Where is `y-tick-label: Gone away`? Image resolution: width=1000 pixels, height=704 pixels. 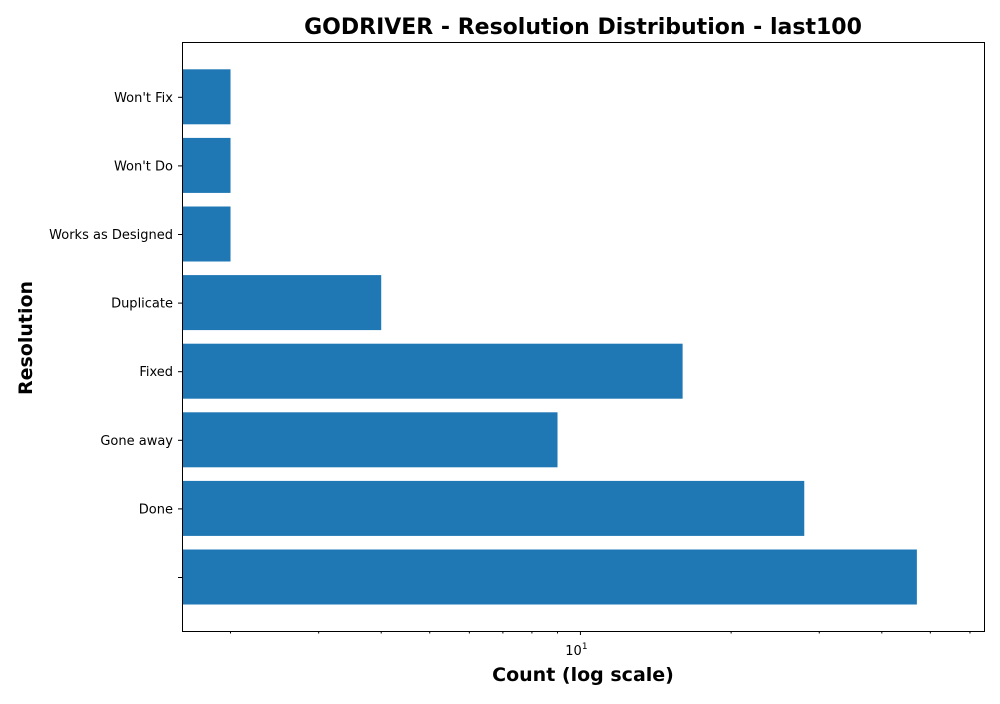
y-tick-label: Gone away is located at coordinates (136, 441).